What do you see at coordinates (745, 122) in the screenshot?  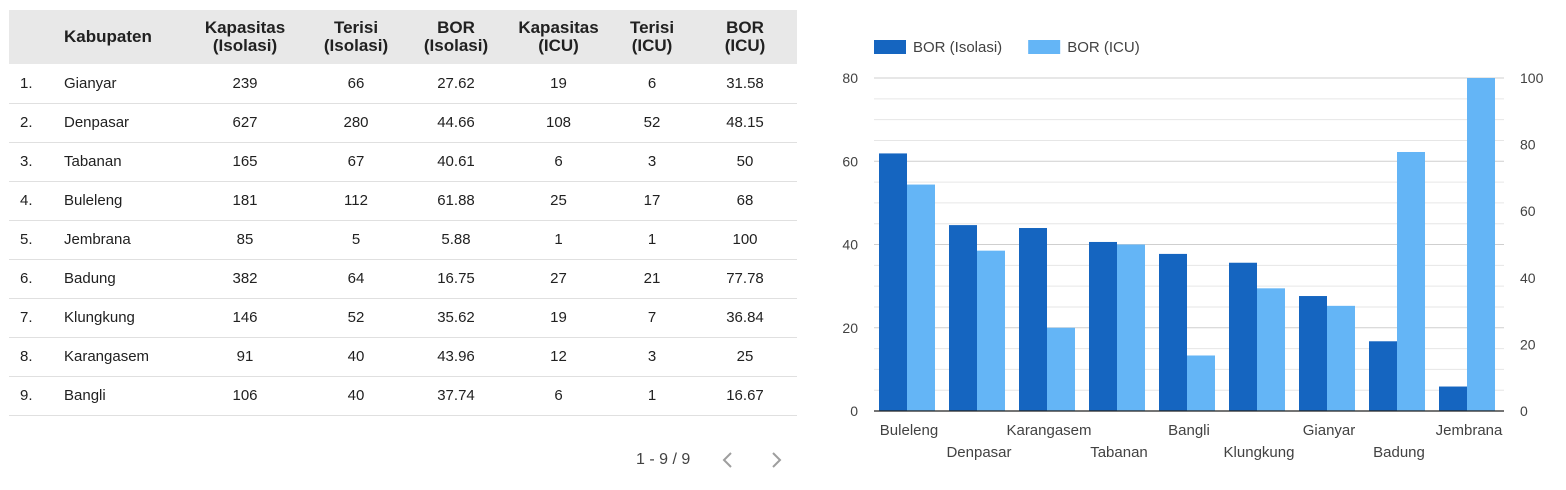 I see `cell-bor-icu: 48.15` at bounding box center [745, 122].